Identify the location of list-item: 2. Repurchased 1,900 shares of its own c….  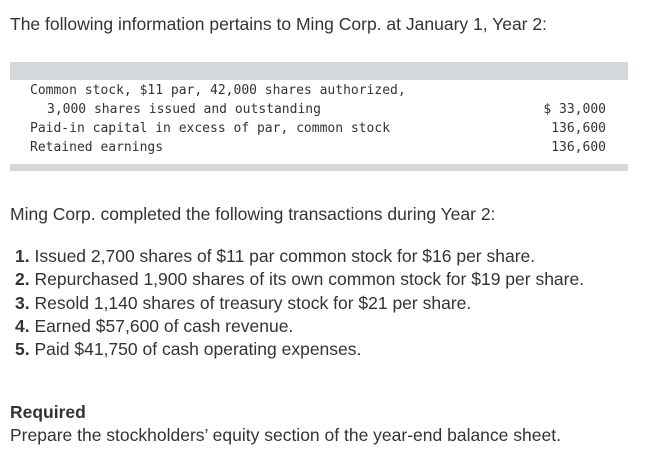
(299, 279).